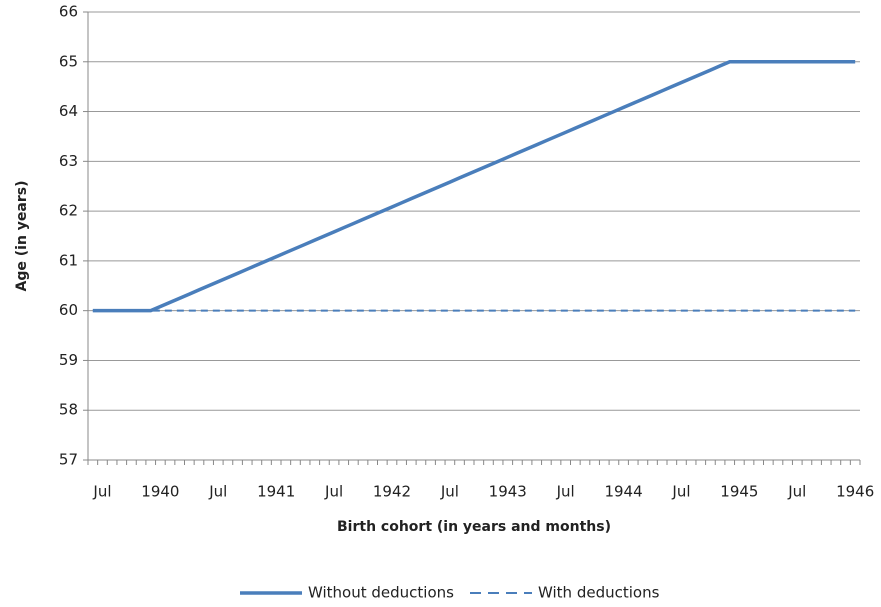 The height and width of the screenshot is (607, 881). What do you see at coordinates (68, 61) in the screenshot?
I see `y-tick-label: 65` at bounding box center [68, 61].